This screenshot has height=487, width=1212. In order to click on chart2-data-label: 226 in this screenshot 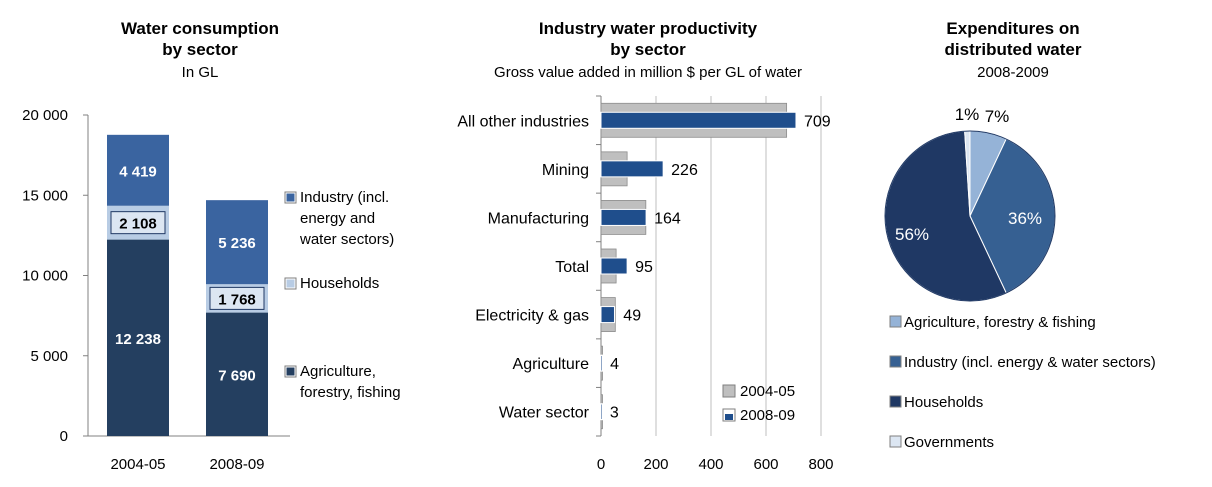, I will do `click(684, 170)`.